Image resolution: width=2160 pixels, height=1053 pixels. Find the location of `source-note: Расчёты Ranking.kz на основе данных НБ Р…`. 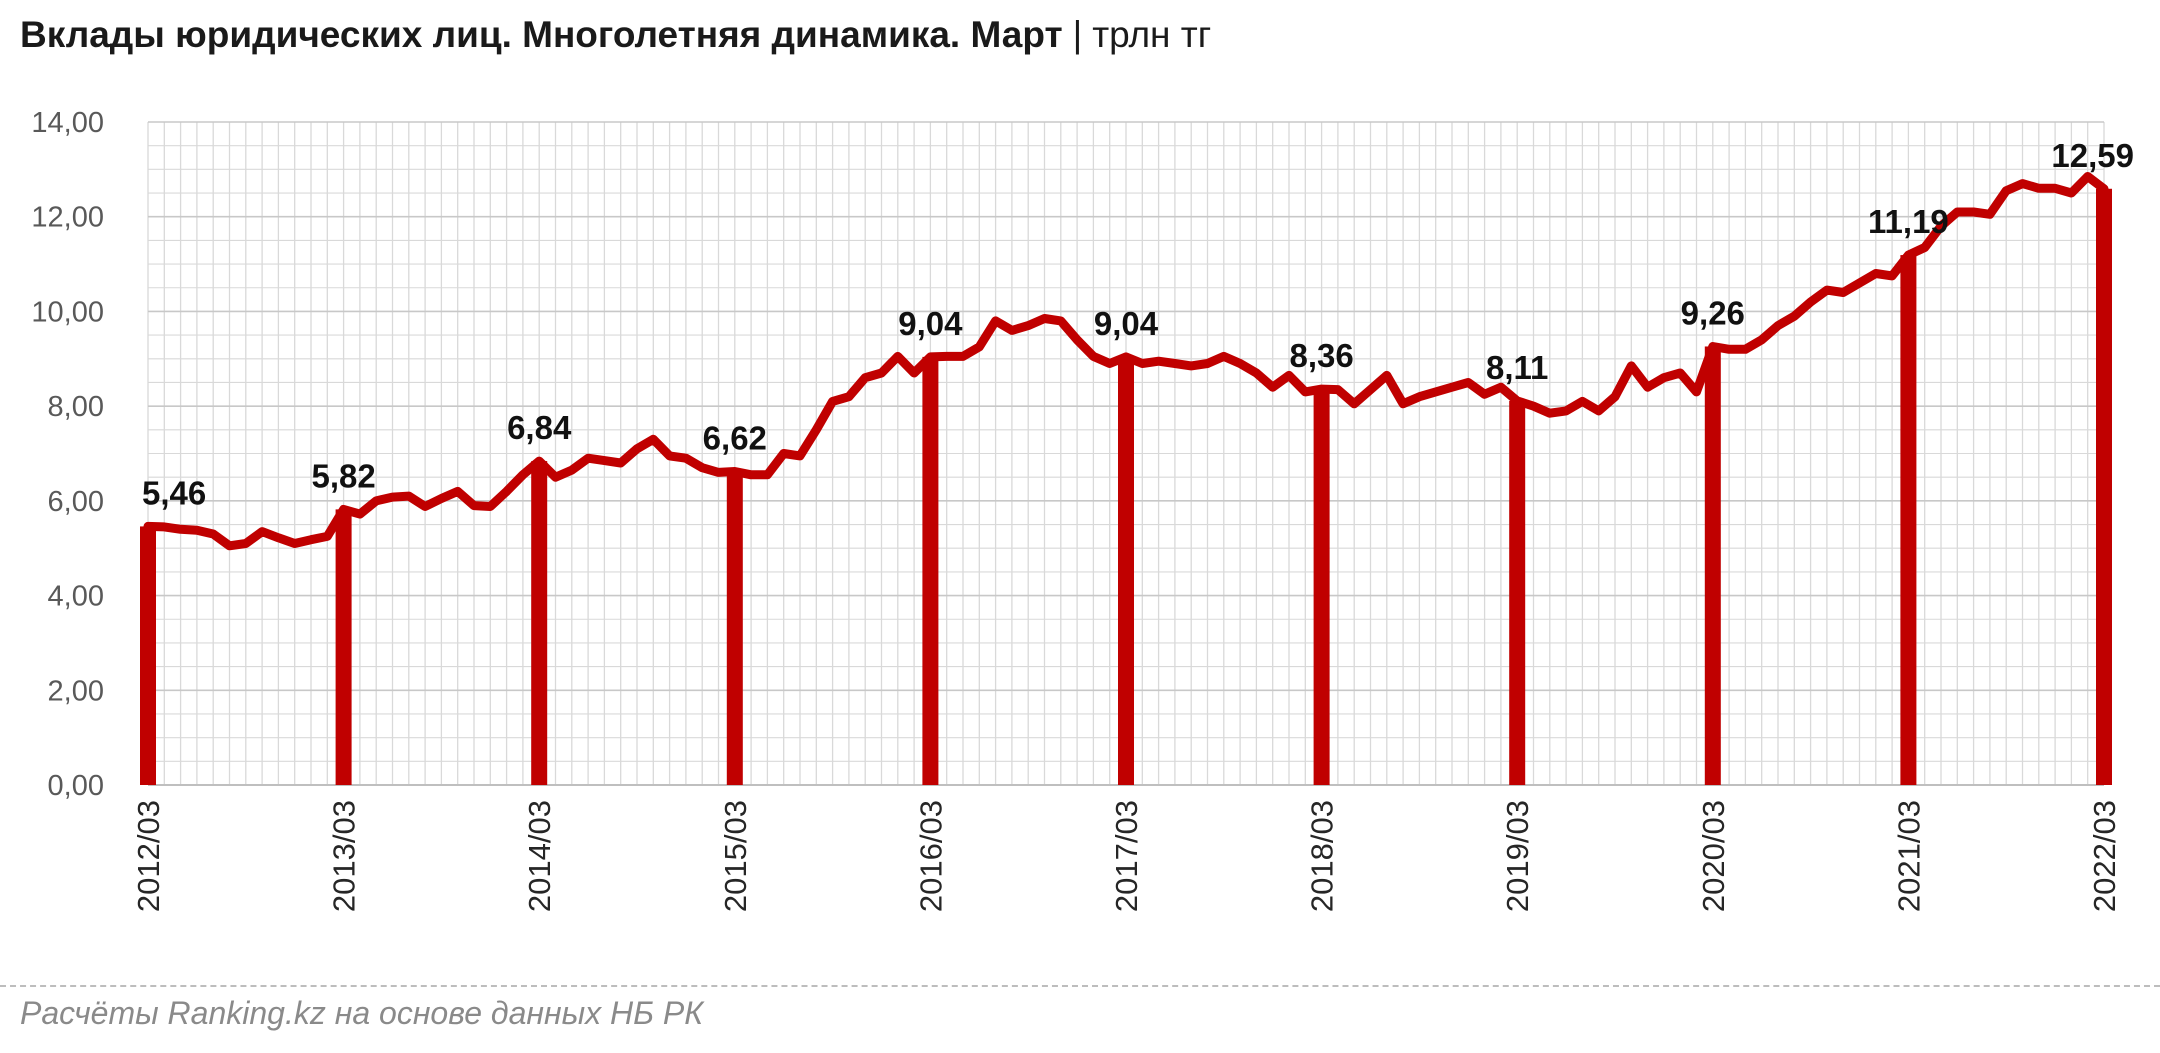

source-note: Расчёты Ranking.kz на основе данных НБ Р… is located at coordinates (362, 1013).